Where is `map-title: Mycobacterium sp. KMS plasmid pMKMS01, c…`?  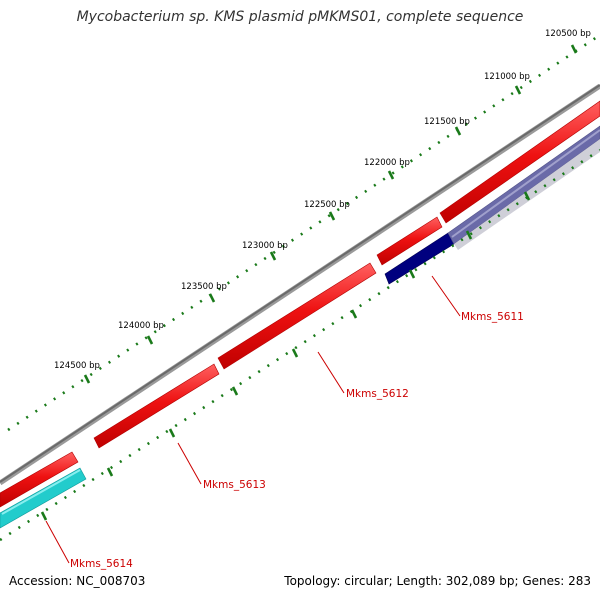
map-title: Mycobacterium sp. KMS plasmid pMKMS01, c… is located at coordinates (300, 17).